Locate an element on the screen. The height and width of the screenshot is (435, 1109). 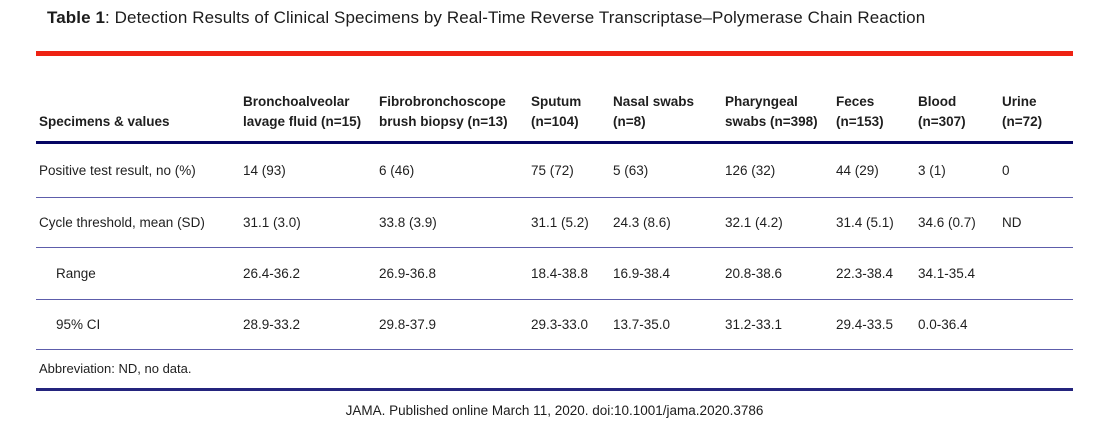
cell: 26.9-36.8 is located at coordinates (452, 273).